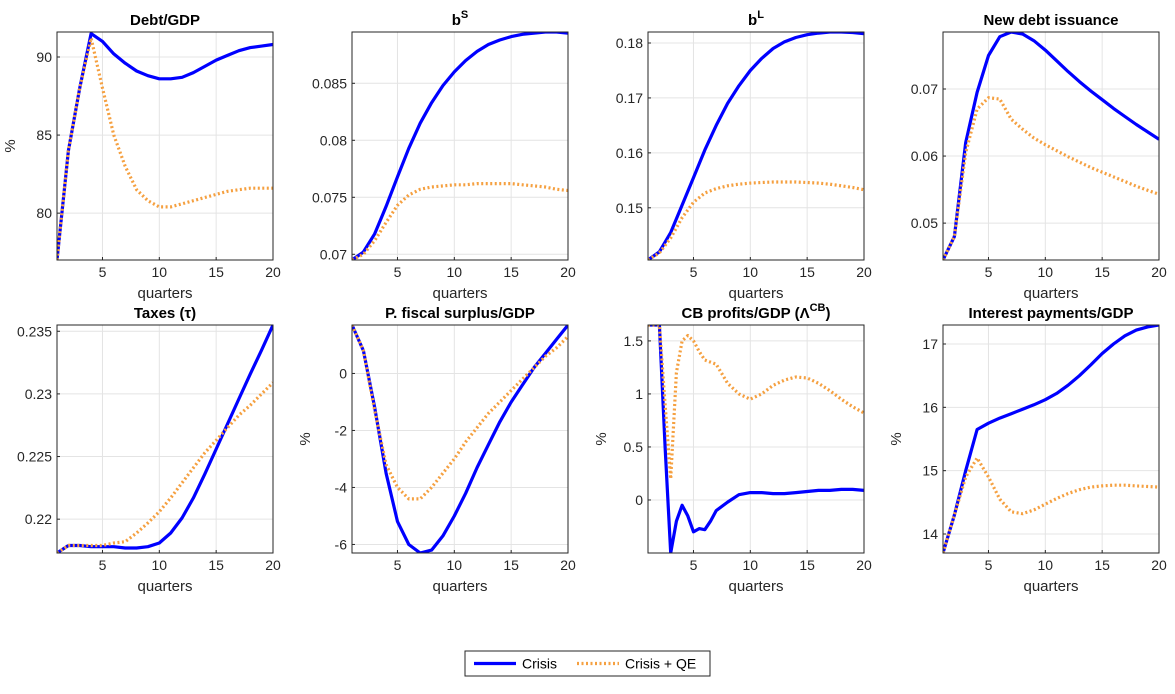 The width and height of the screenshot is (1175, 694). What do you see at coordinates (539, 664) in the screenshot?
I see `legend-label-crisis: Crisis` at bounding box center [539, 664].